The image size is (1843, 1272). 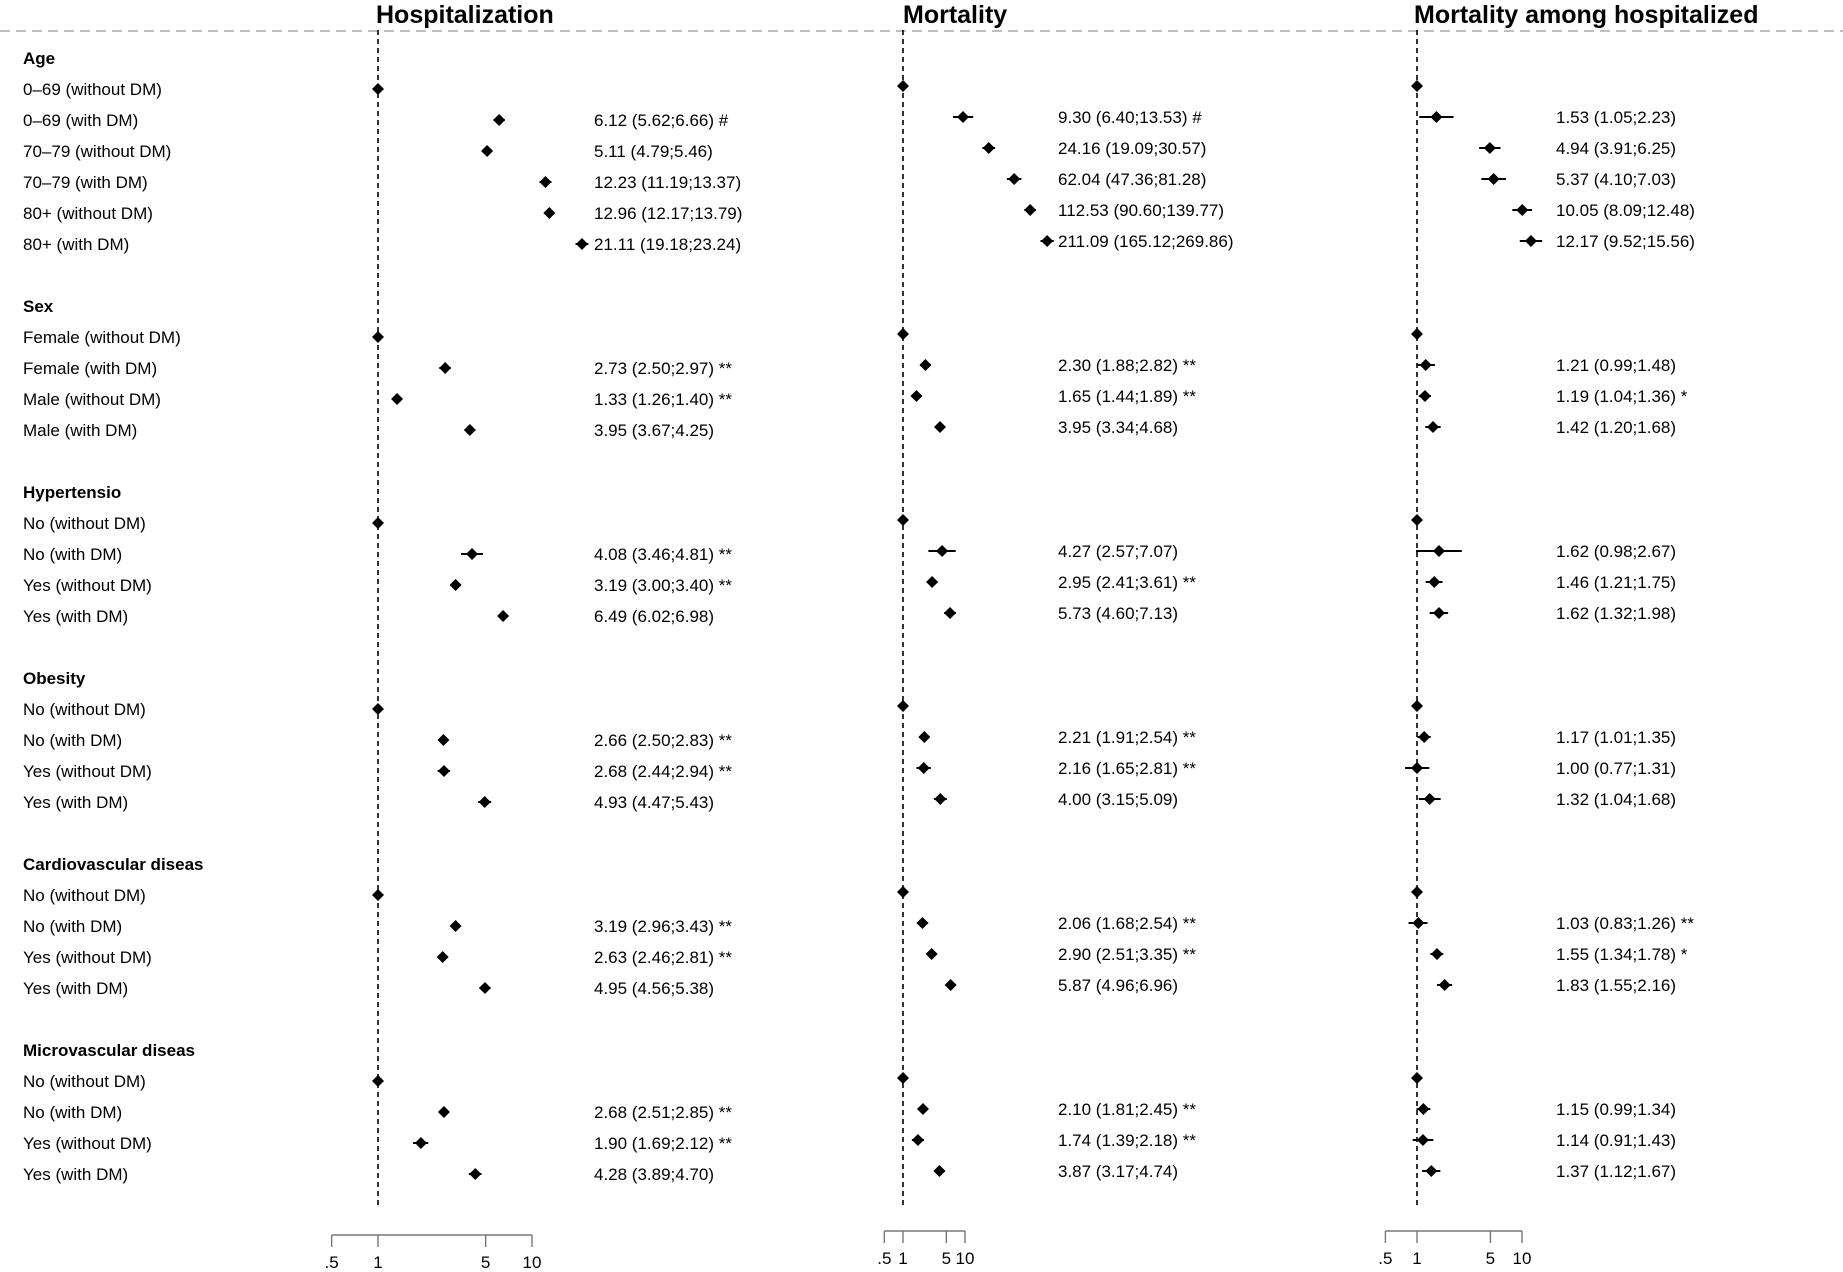 I want to click on estimate-label: 3.19 (2.96;3.43) **, so click(x=663, y=926).